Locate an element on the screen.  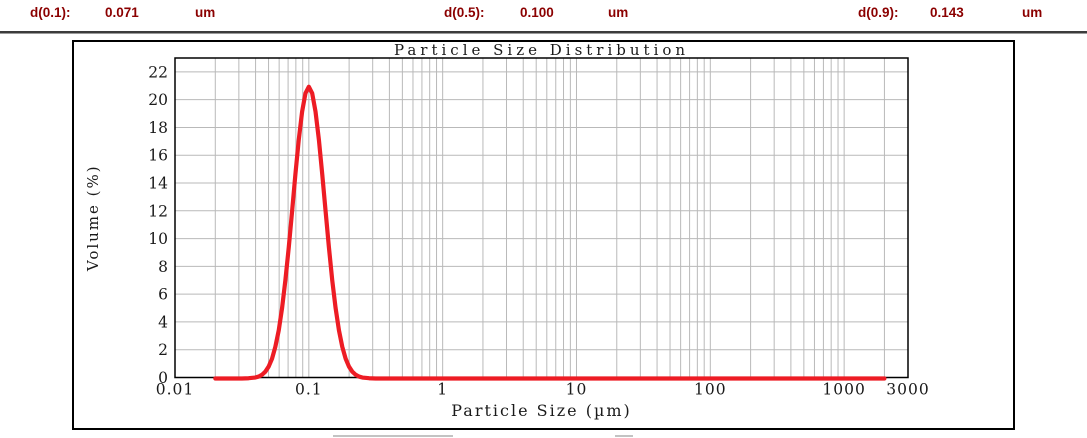
x-axis-title: Particle Size (µm) is located at coordinates (541, 410).